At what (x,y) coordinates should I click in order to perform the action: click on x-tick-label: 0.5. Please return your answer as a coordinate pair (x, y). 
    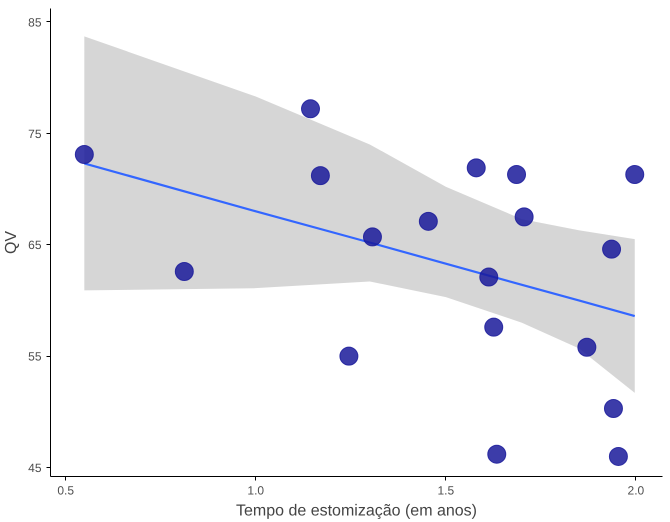
    Looking at the image, I should click on (65, 491).